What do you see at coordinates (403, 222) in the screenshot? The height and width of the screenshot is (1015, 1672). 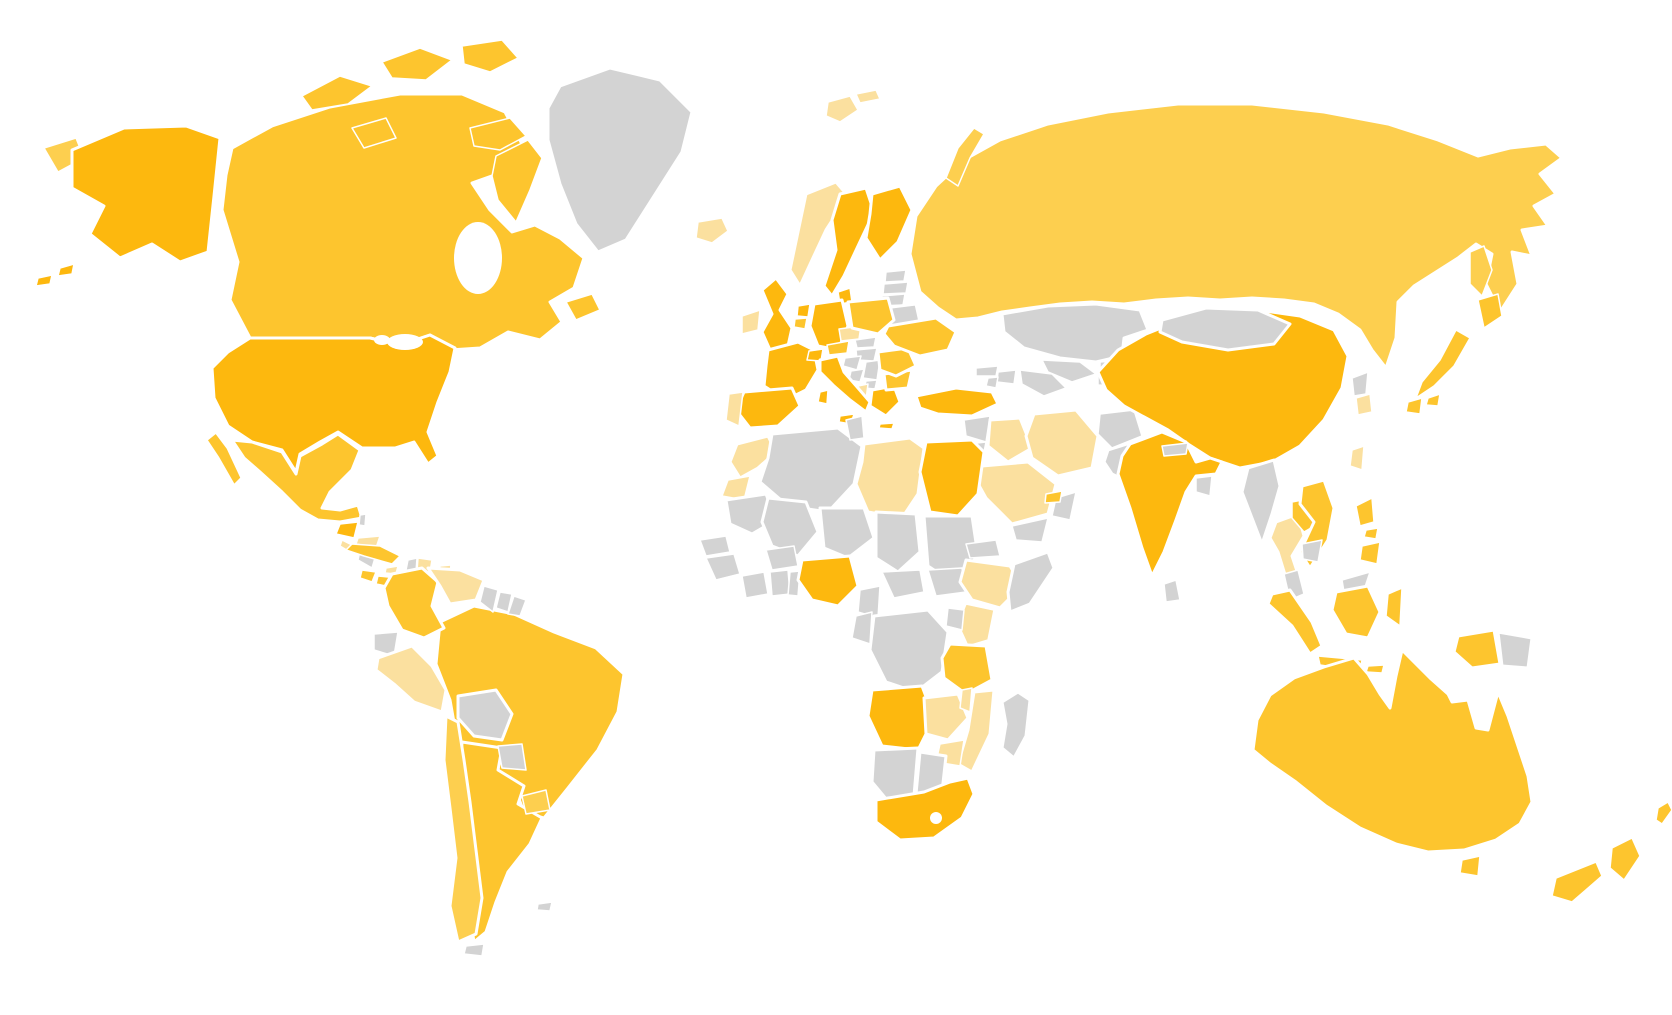 I see `country-canada` at bounding box center [403, 222].